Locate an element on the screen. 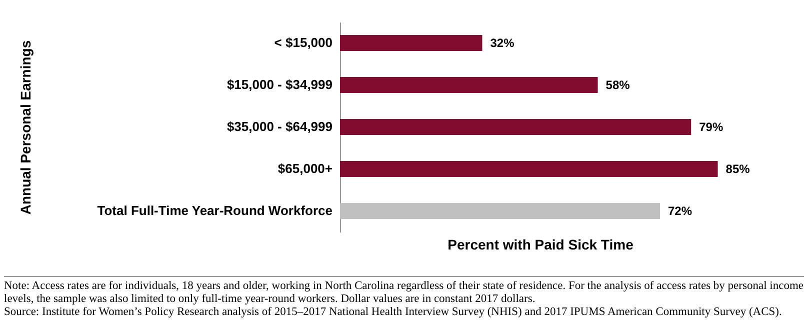  y-tick-label: $65,000+ is located at coordinates (305, 168).